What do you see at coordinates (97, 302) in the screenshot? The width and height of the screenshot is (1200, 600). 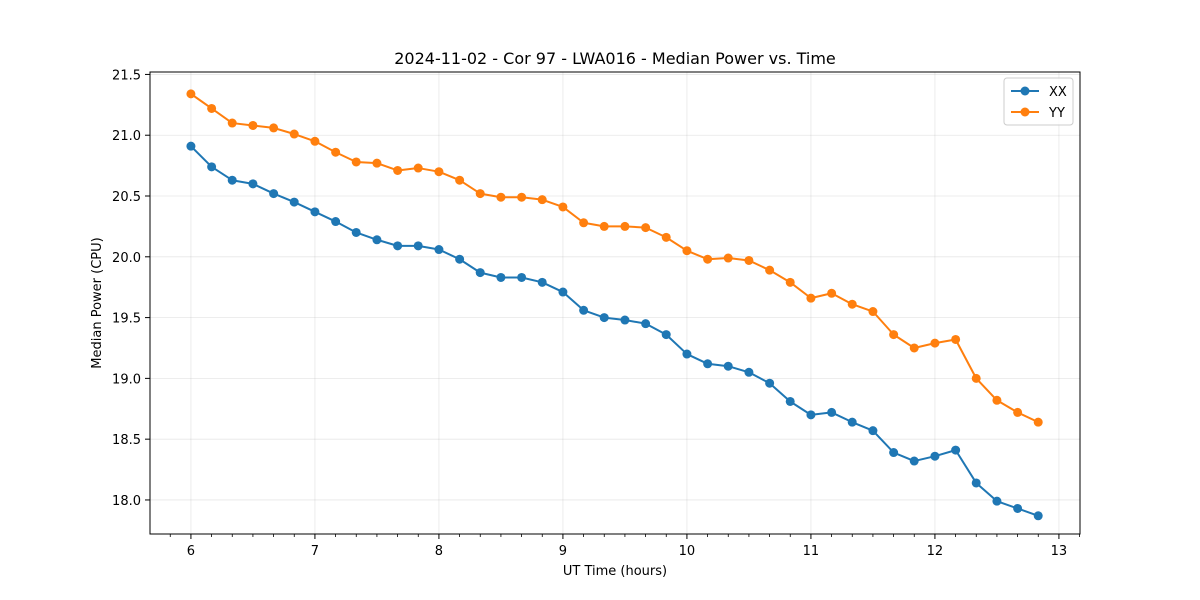 I see `y-axis-label: Median Power (CPU)` at bounding box center [97, 302].